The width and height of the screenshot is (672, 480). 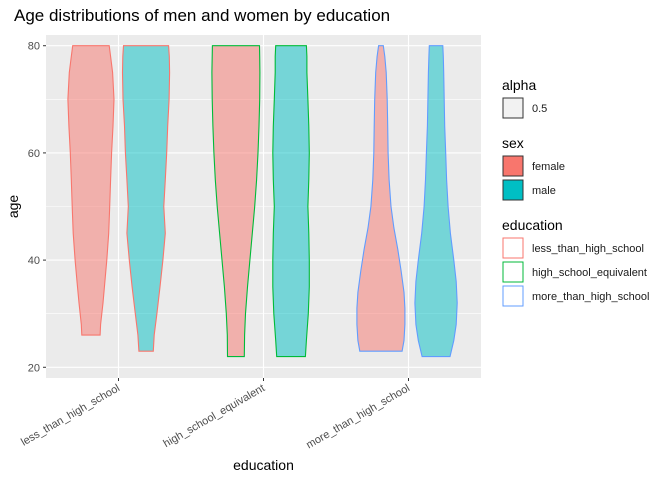 I want to click on legend-label: 0.5, so click(x=539, y=109).